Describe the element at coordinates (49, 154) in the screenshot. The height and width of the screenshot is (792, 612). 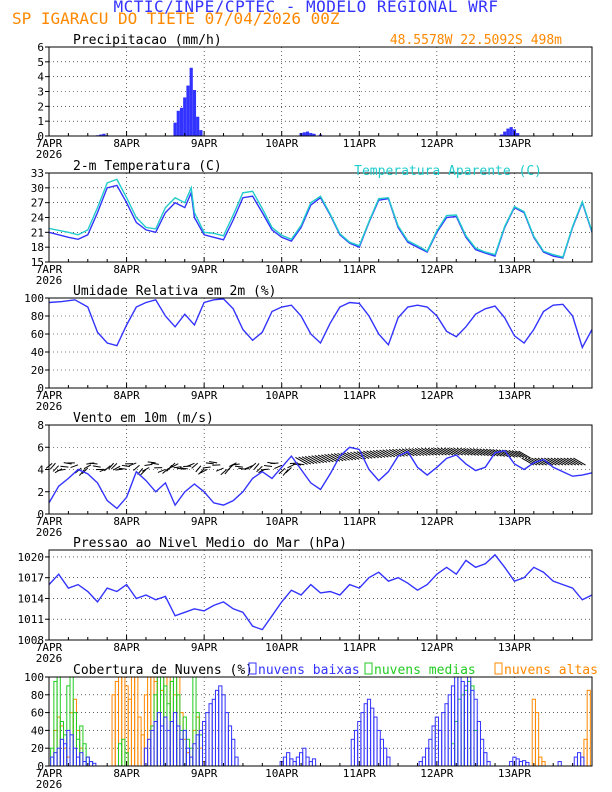
I see `x-tick-year: 2026` at that location.